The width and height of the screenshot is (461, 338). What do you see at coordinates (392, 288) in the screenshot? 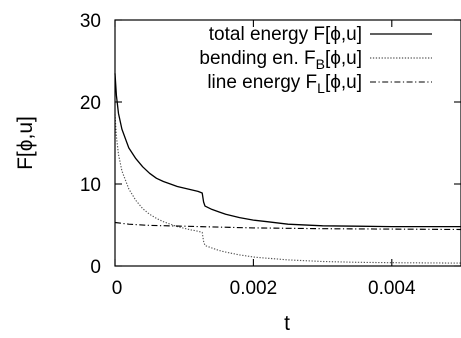
I see `x-tick-label: 0.004` at bounding box center [392, 288].